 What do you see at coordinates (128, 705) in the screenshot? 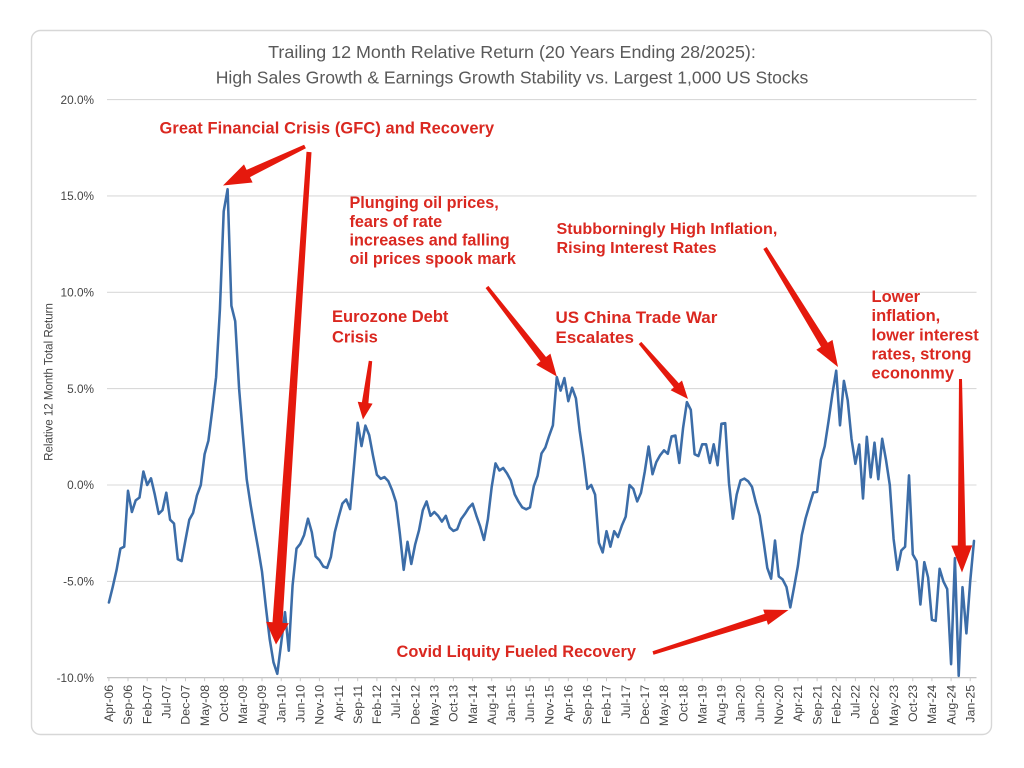
I see `svg-text: Sep-06` at bounding box center [128, 705].